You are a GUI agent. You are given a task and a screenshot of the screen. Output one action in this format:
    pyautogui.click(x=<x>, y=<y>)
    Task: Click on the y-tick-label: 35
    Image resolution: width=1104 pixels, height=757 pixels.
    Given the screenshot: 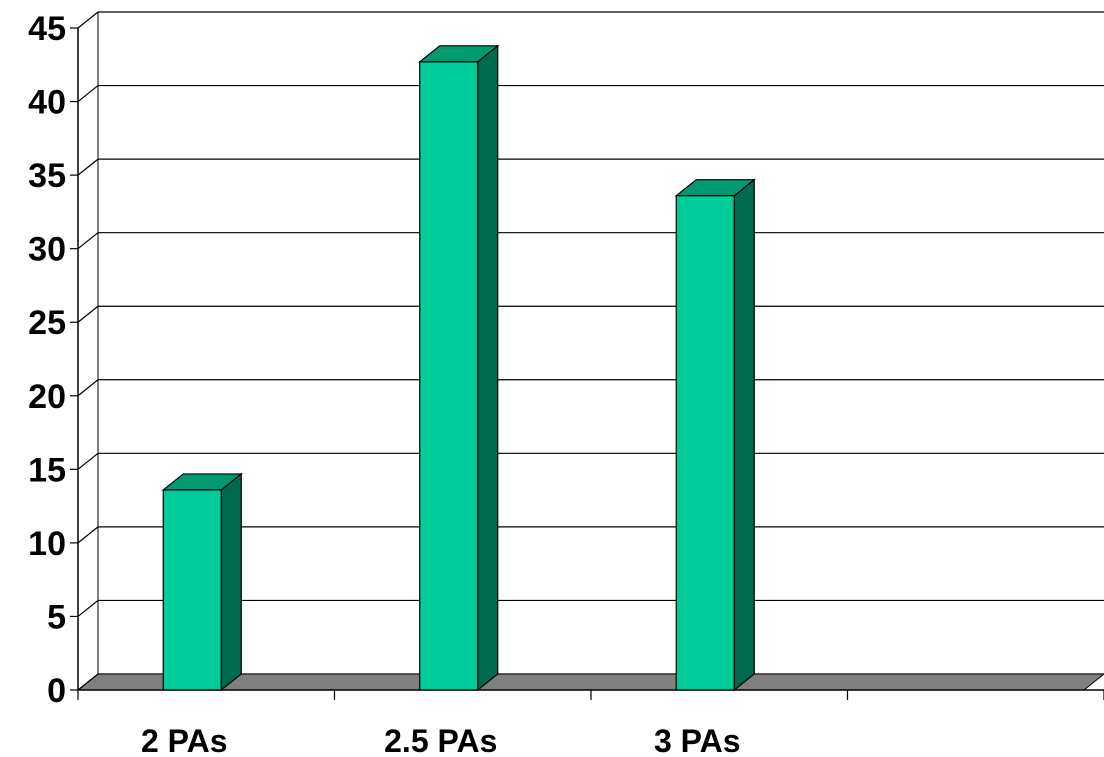 What is the action you would take?
    pyautogui.click(x=47, y=176)
    